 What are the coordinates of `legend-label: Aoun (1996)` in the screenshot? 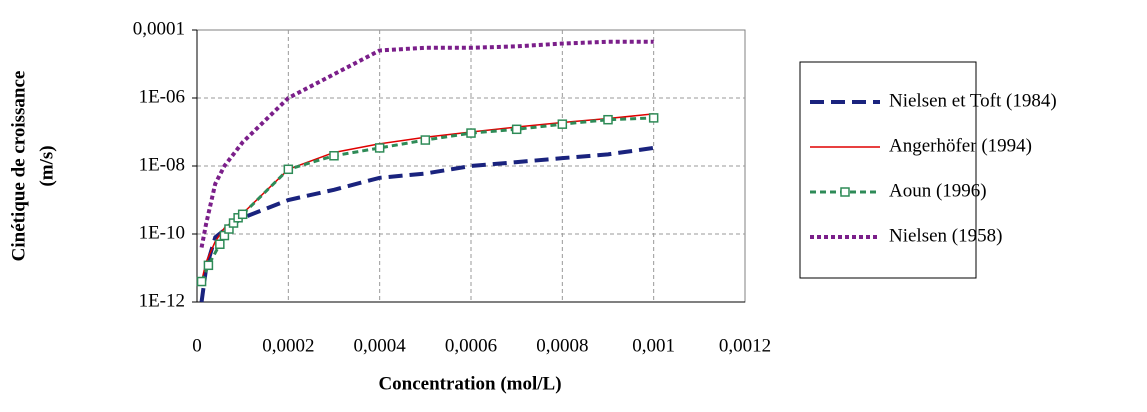 It's located at (938, 190).